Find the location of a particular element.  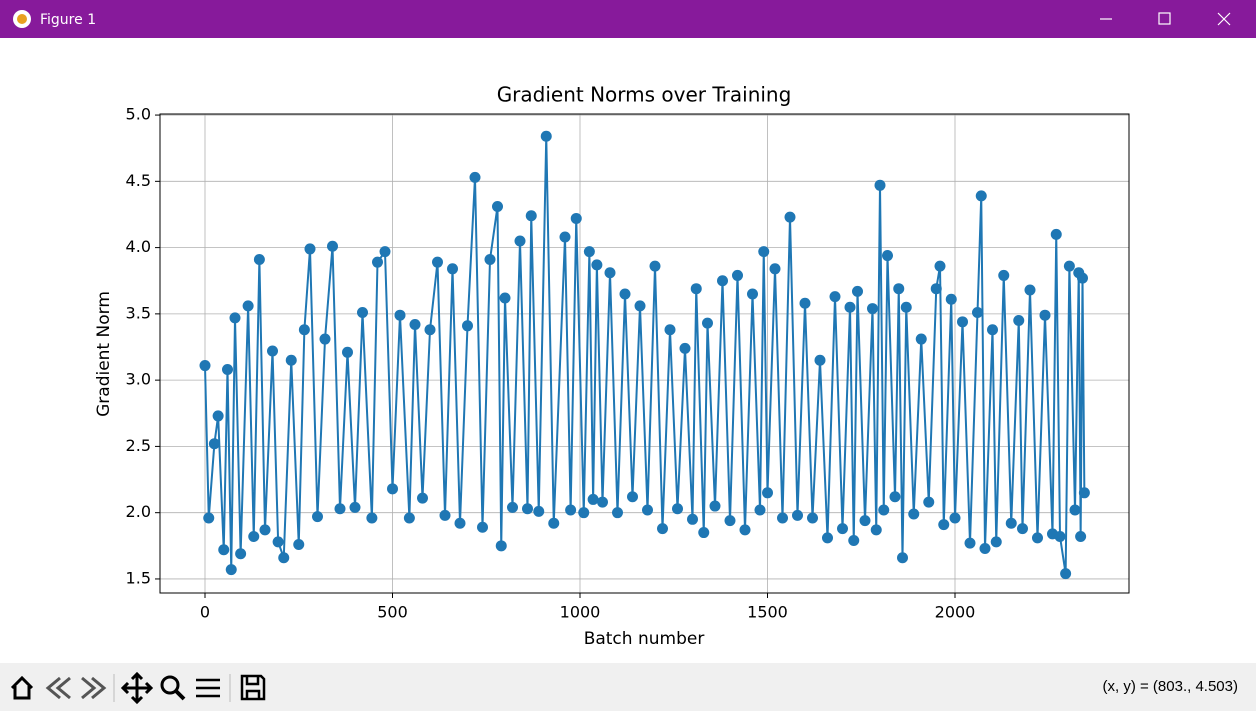

y-tick-label: 5.0 is located at coordinates (138, 114).